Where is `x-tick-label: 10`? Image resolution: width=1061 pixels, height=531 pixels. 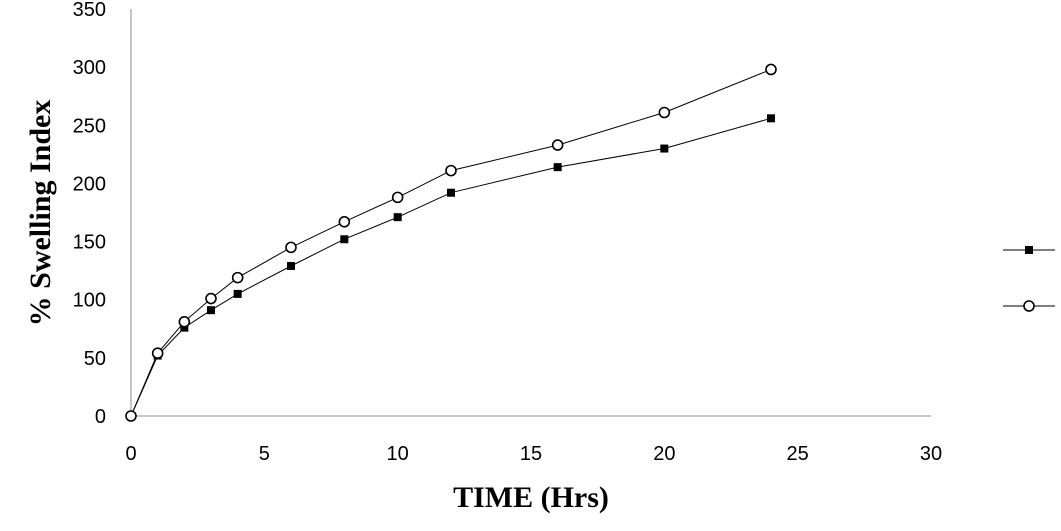
x-tick-label: 10 is located at coordinates (398, 454).